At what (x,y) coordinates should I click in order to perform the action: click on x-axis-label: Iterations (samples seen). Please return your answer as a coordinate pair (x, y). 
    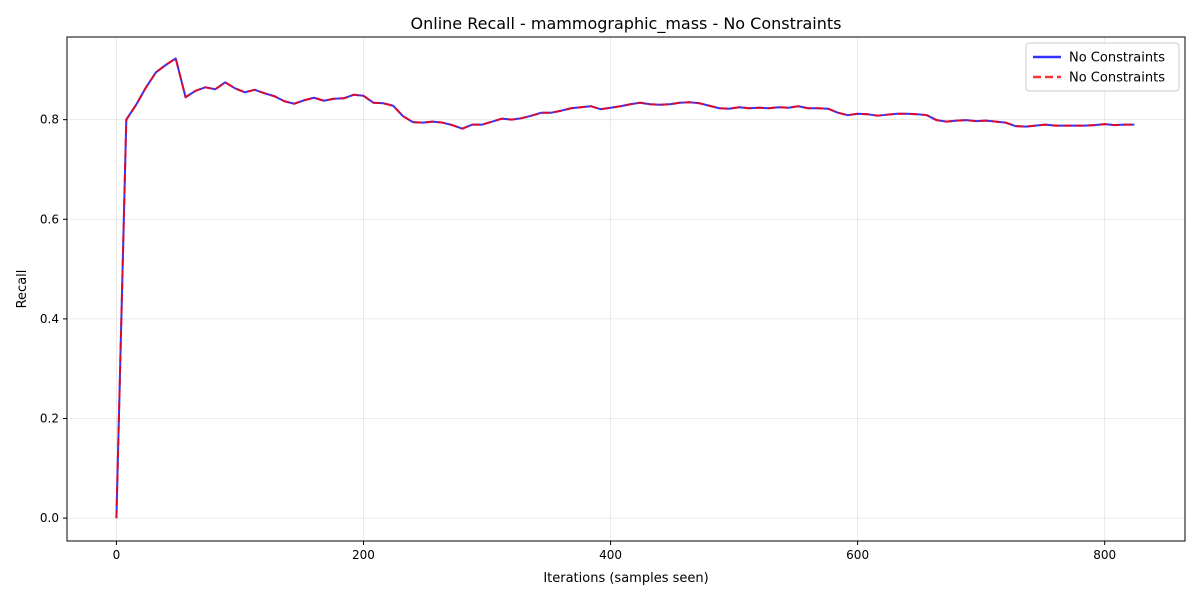
    Looking at the image, I should click on (625, 578).